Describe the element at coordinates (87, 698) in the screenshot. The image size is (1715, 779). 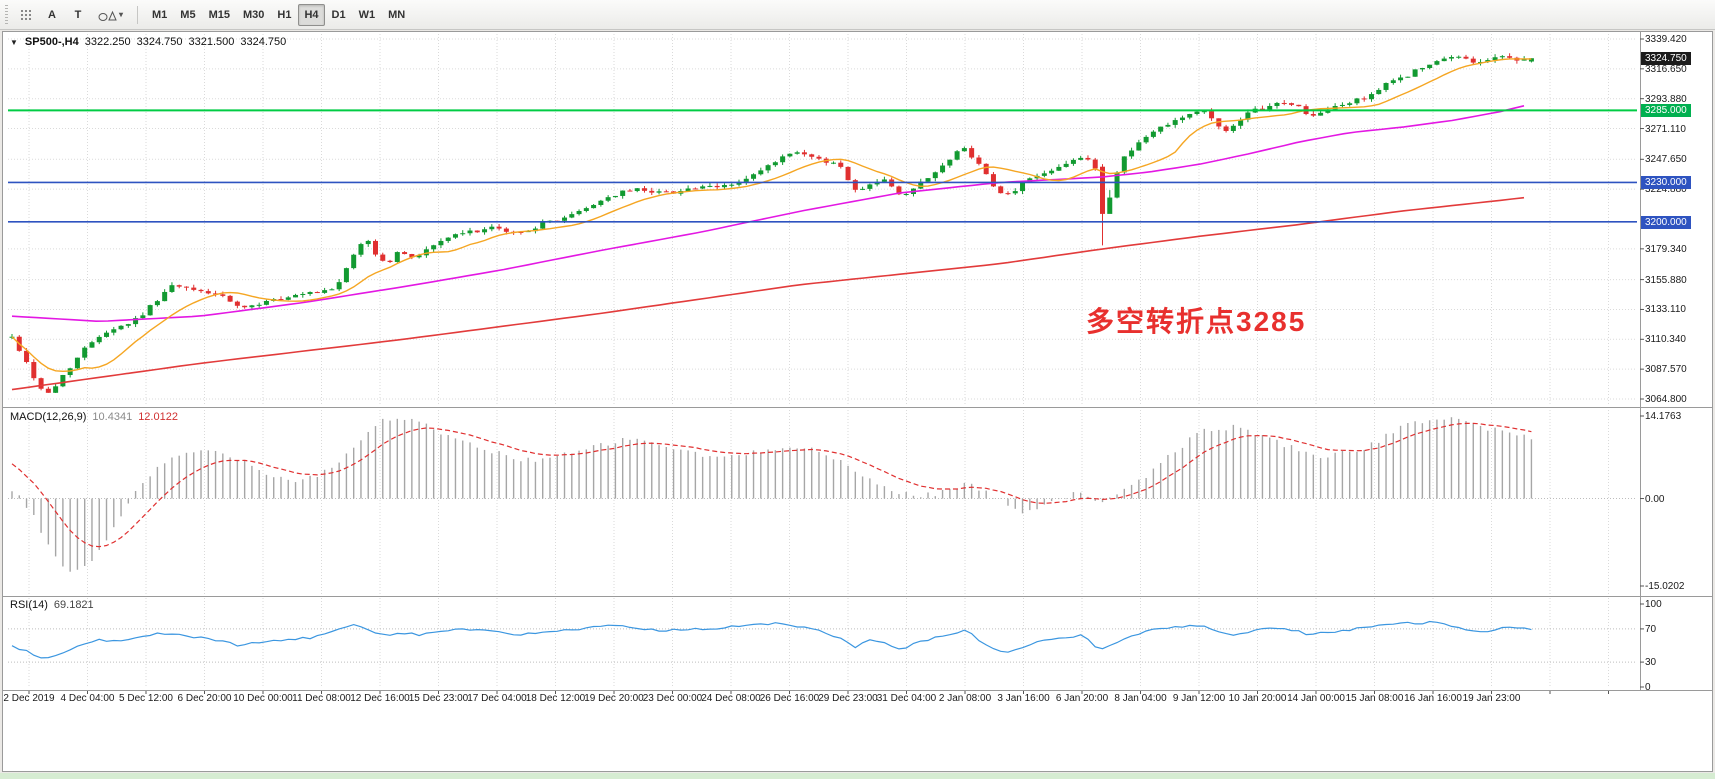
I see `time-axis-label: 4 Dec 04:00` at that location.